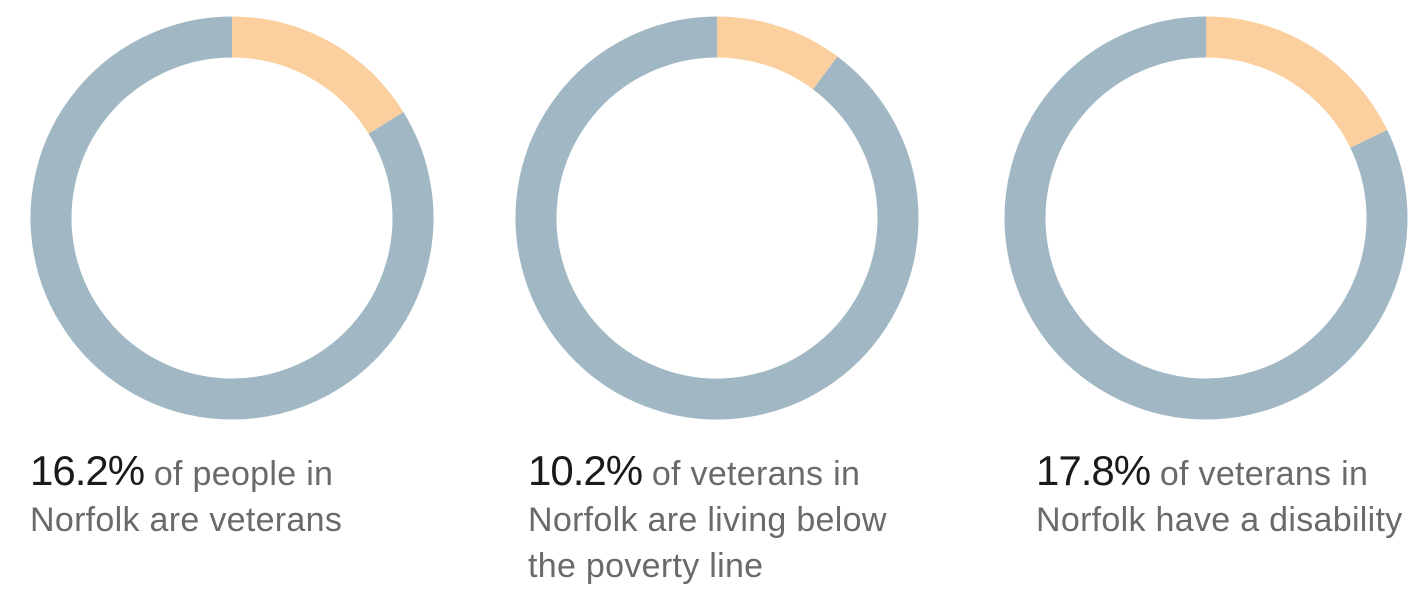 The width and height of the screenshot is (1410, 591). What do you see at coordinates (243, 474) in the screenshot?
I see `caption-text-line1: of people in` at bounding box center [243, 474].